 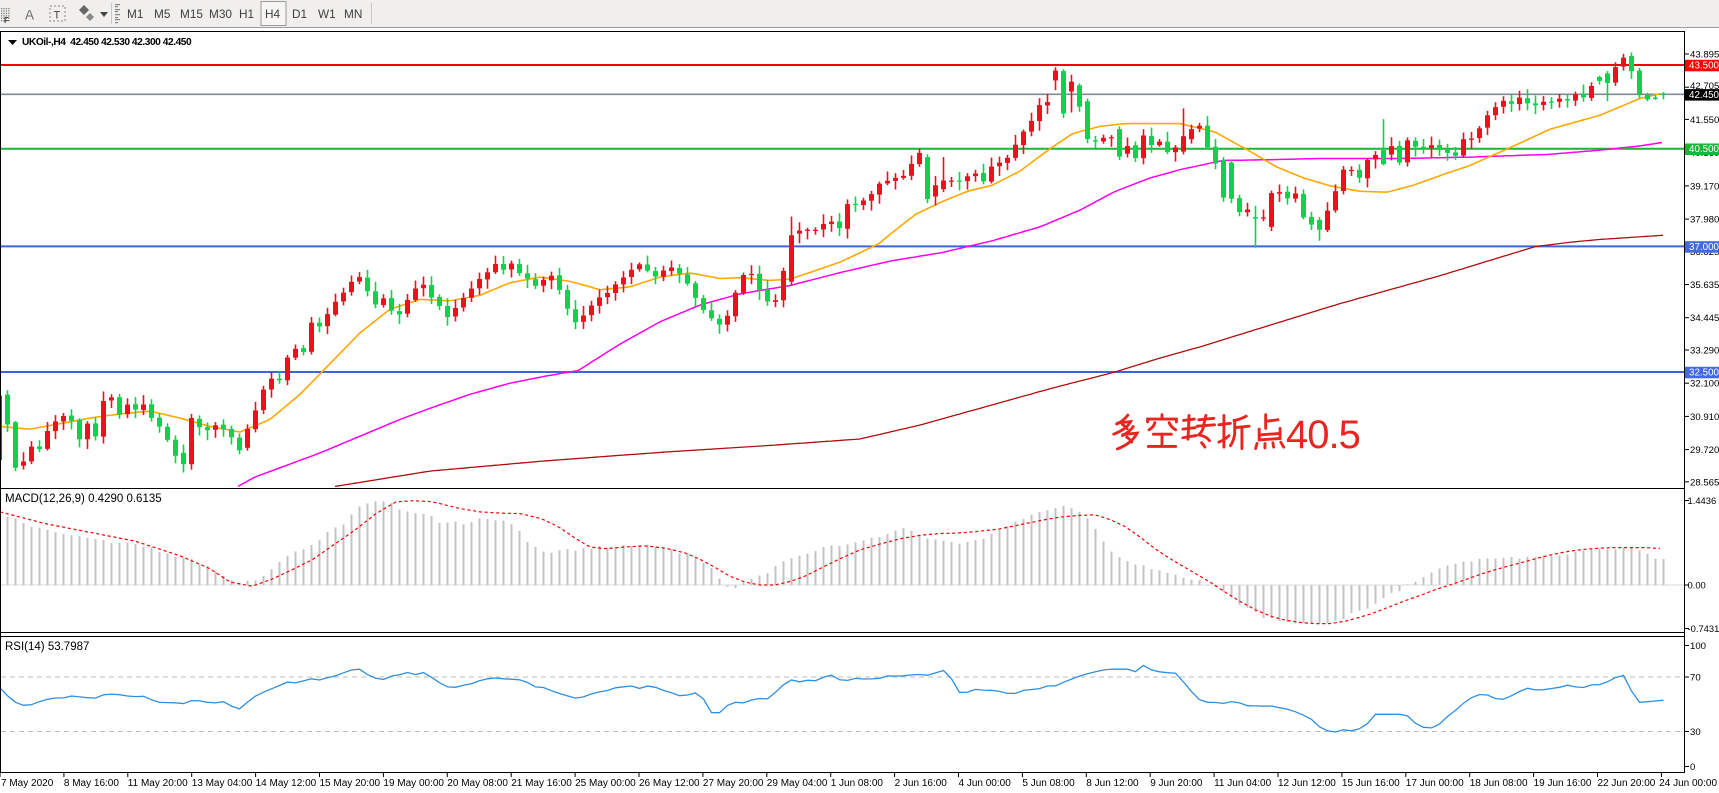 I want to click on svg-text: 43.895, so click(x=1704, y=55).